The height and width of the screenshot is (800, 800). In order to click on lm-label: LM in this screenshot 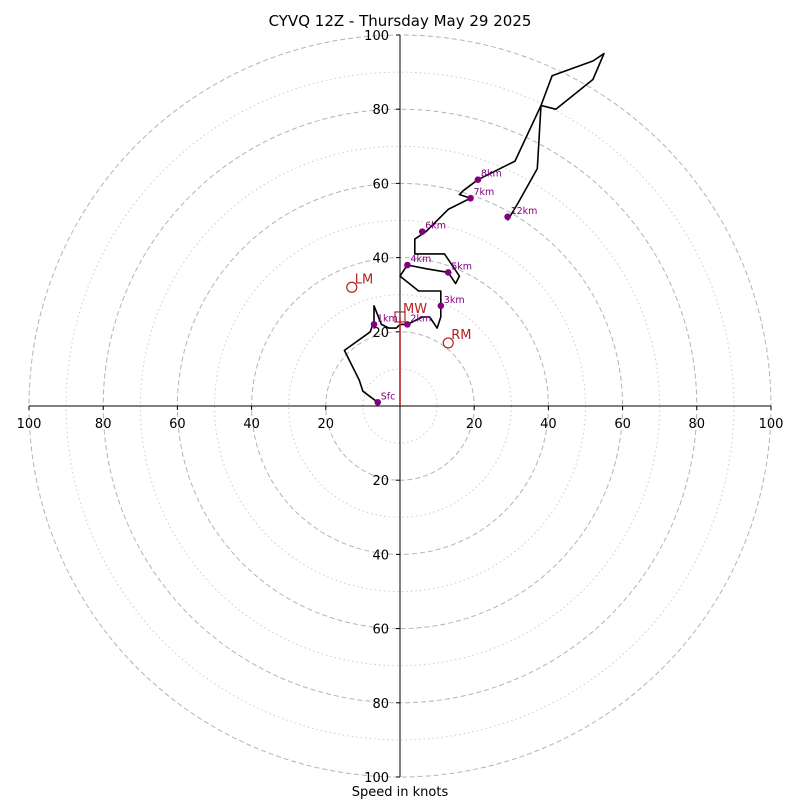, I will do `click(364, 279)`.